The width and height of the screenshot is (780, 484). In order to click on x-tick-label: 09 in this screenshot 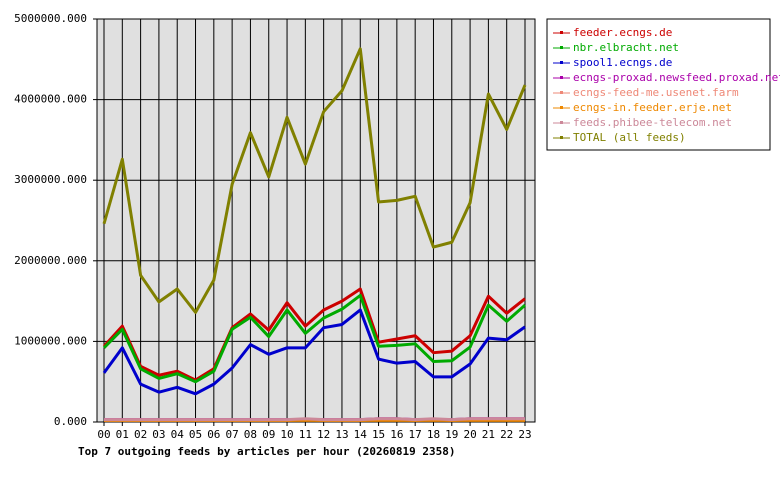, I will do `click(268, 434)`.